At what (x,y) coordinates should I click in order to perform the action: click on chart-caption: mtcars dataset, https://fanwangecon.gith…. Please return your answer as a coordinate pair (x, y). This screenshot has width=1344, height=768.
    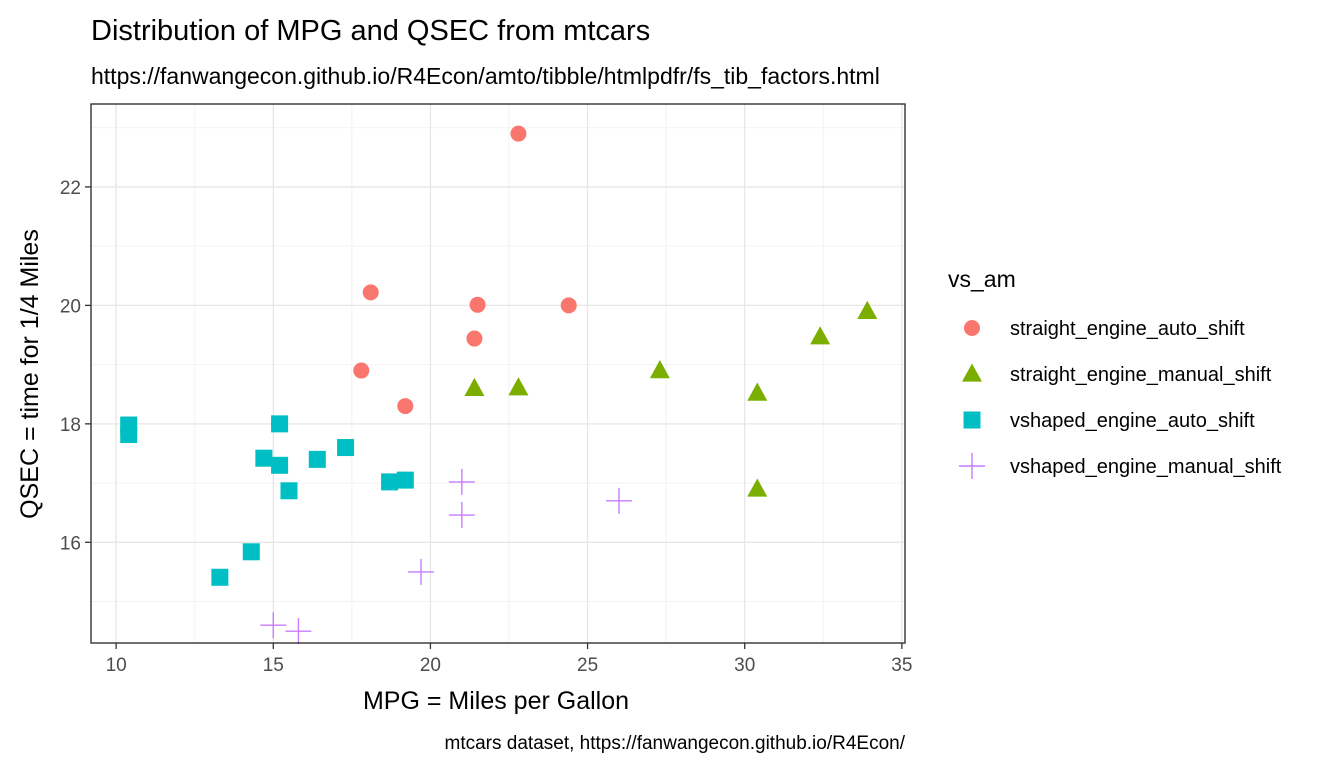
    Looking at the image, I should click on (675, 743).